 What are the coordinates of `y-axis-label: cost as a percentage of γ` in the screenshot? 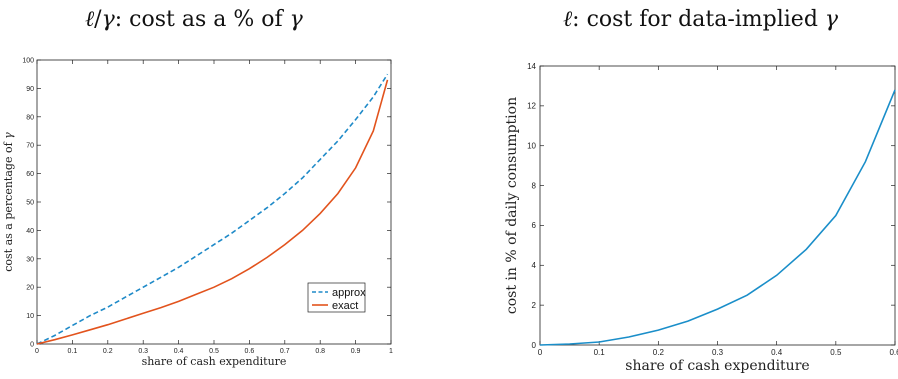 It's located at (8, 202).